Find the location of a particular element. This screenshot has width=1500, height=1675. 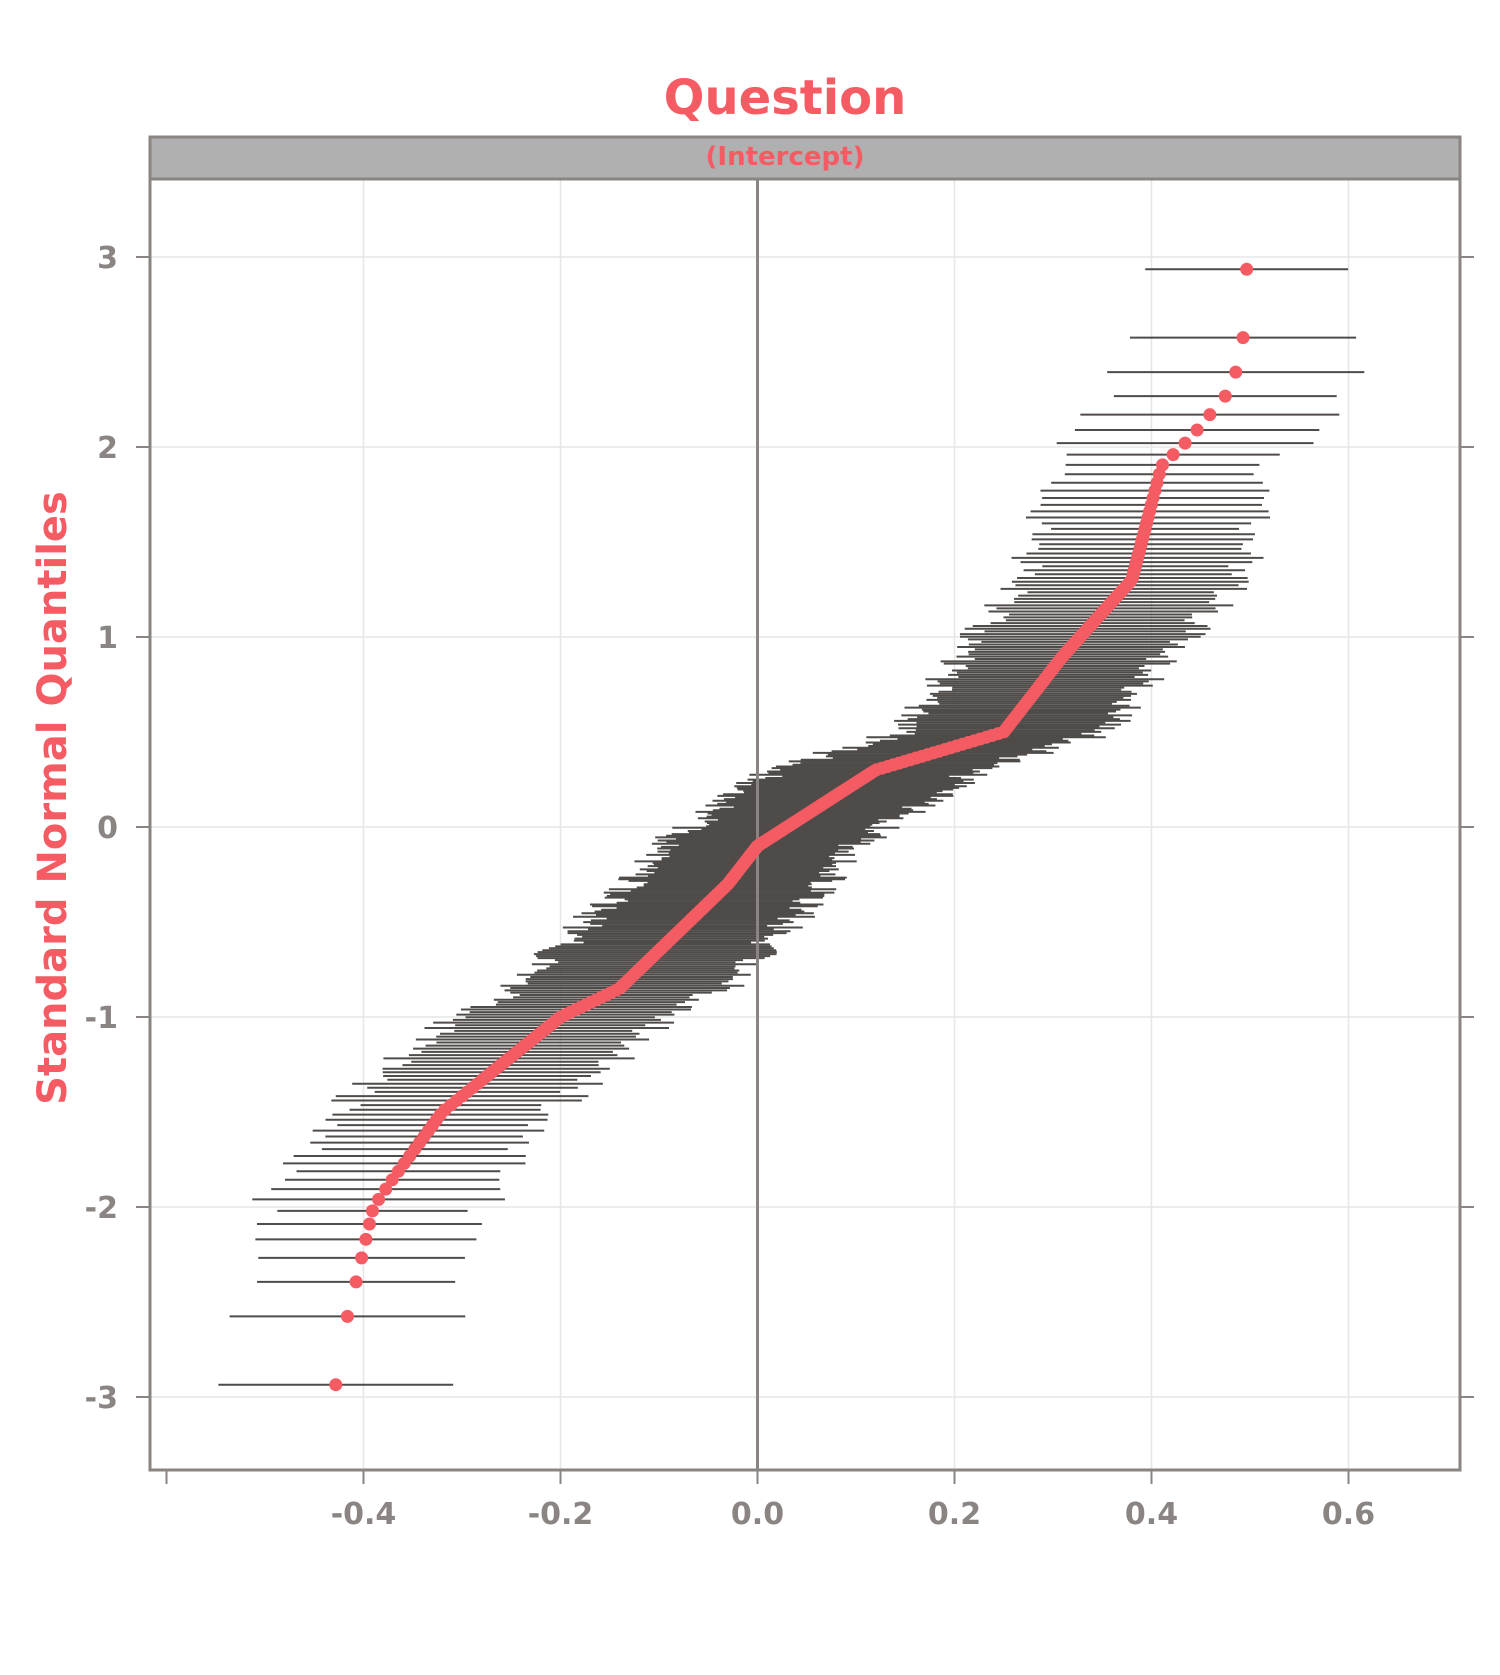

y-tick-label: 1 is located at coordinates (107, 638).